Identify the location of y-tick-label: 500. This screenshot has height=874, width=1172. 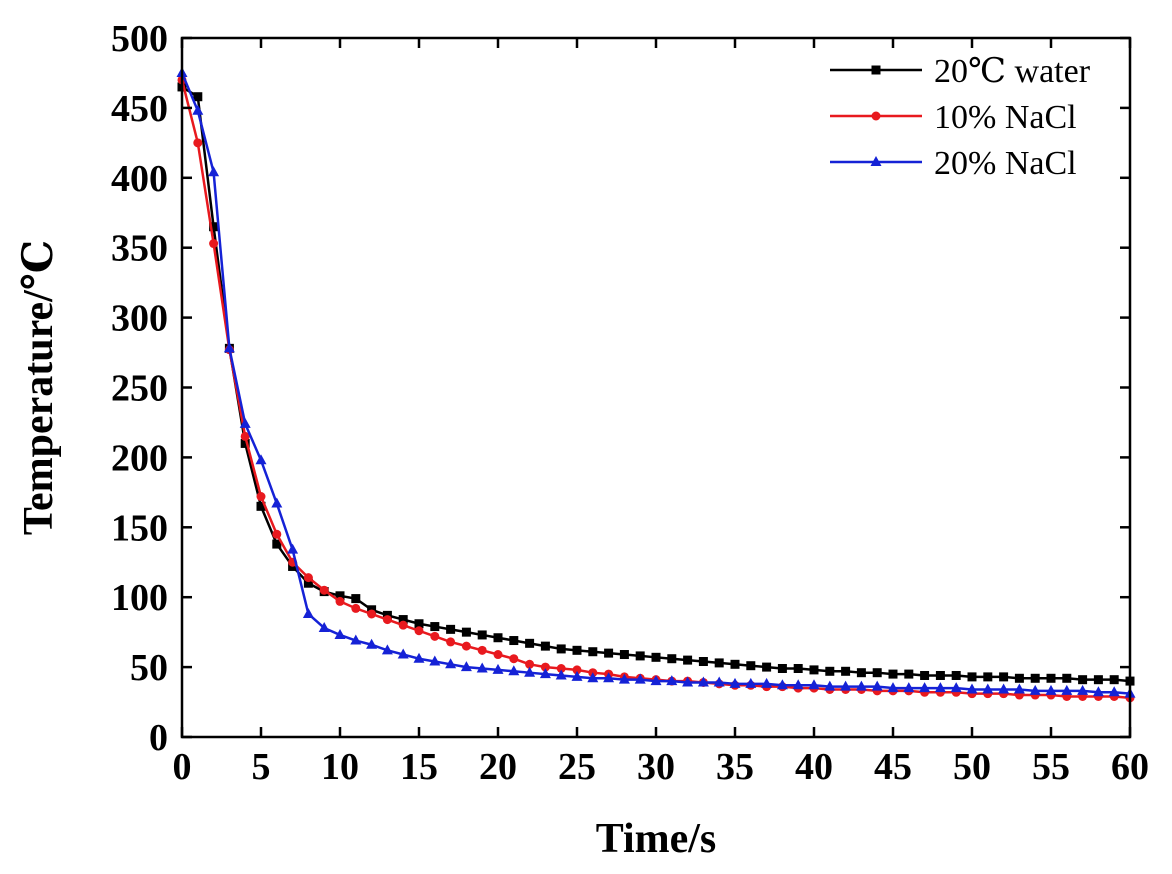
(139, 39).